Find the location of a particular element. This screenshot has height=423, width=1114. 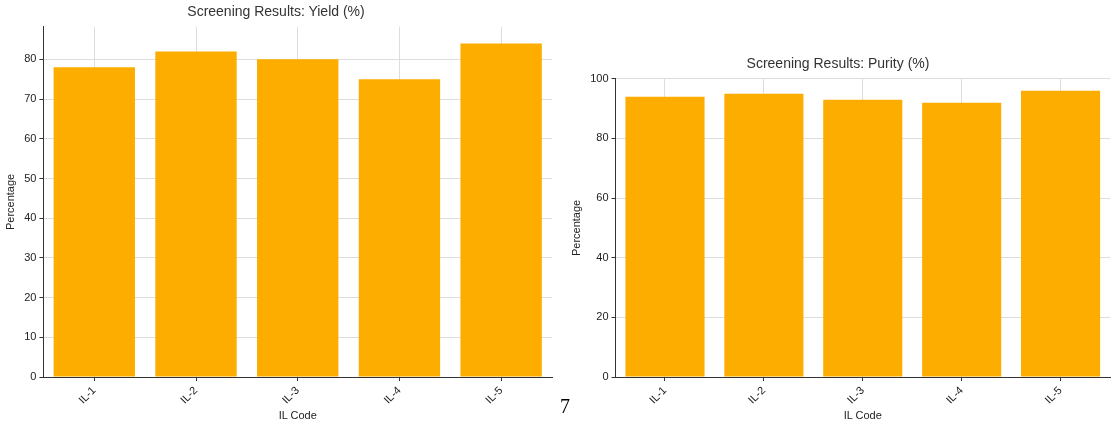

y-tick-label: 30 is located at coordinates (30, 256).